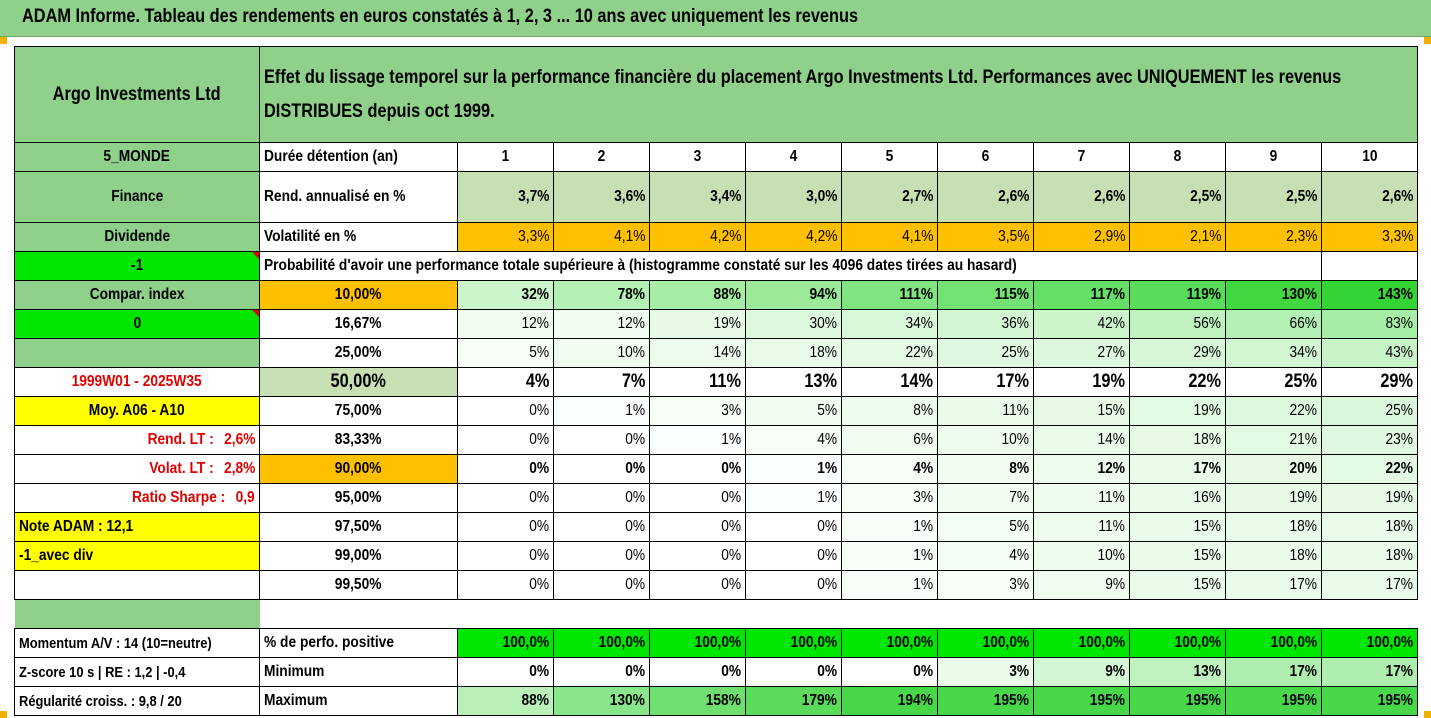  Describe the element at coordinates (1177, 324) in the screenshot. I see `quantile-value: 56%` at that location.